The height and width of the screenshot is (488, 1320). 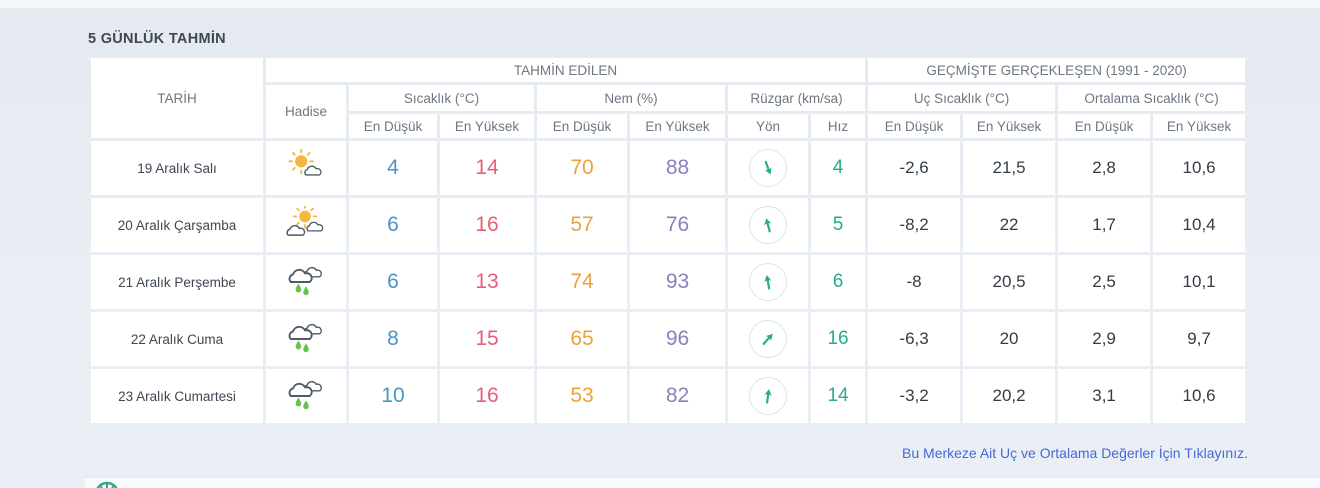 What do you see at coordinates (157, 39) in the screenshot?
I see `page-title: 5 GÜNLÜK TAHMİN` at bounding box center [157, 39].